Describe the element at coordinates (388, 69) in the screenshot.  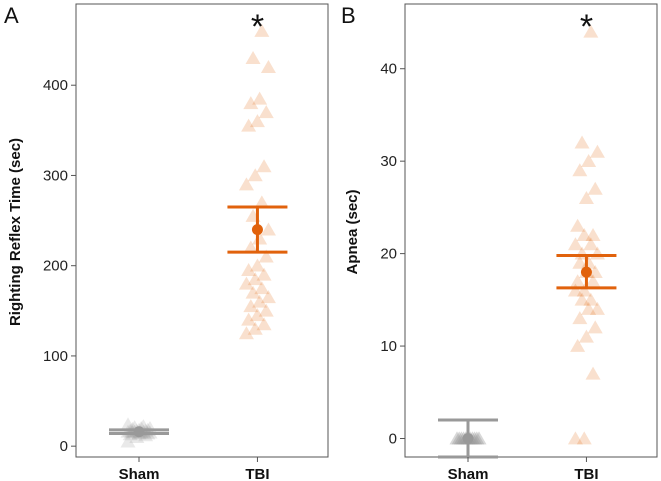
I see `panel-b-y-tick-label: 40` at that location.